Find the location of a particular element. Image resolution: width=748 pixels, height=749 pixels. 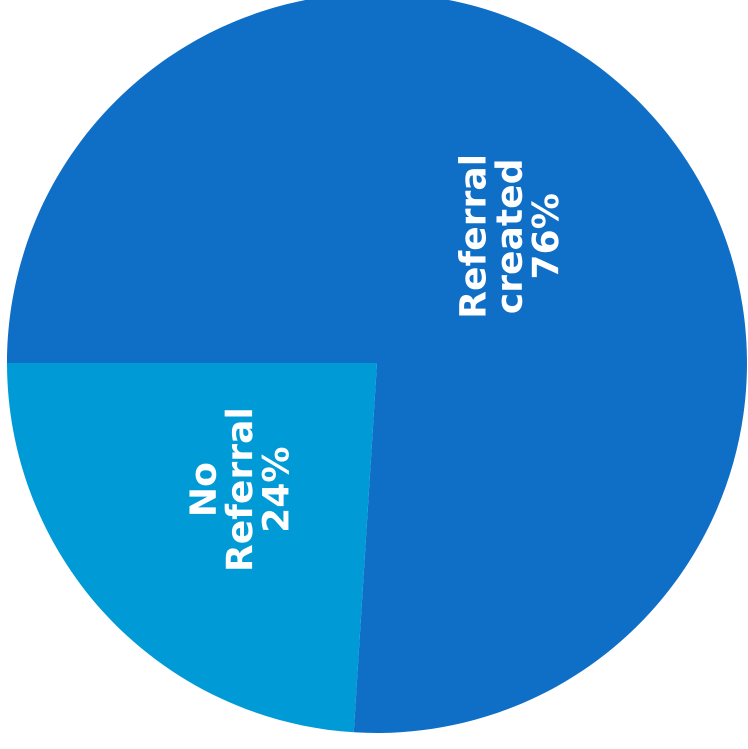

slice-label: No Referral is located at coordinates (221, 489).